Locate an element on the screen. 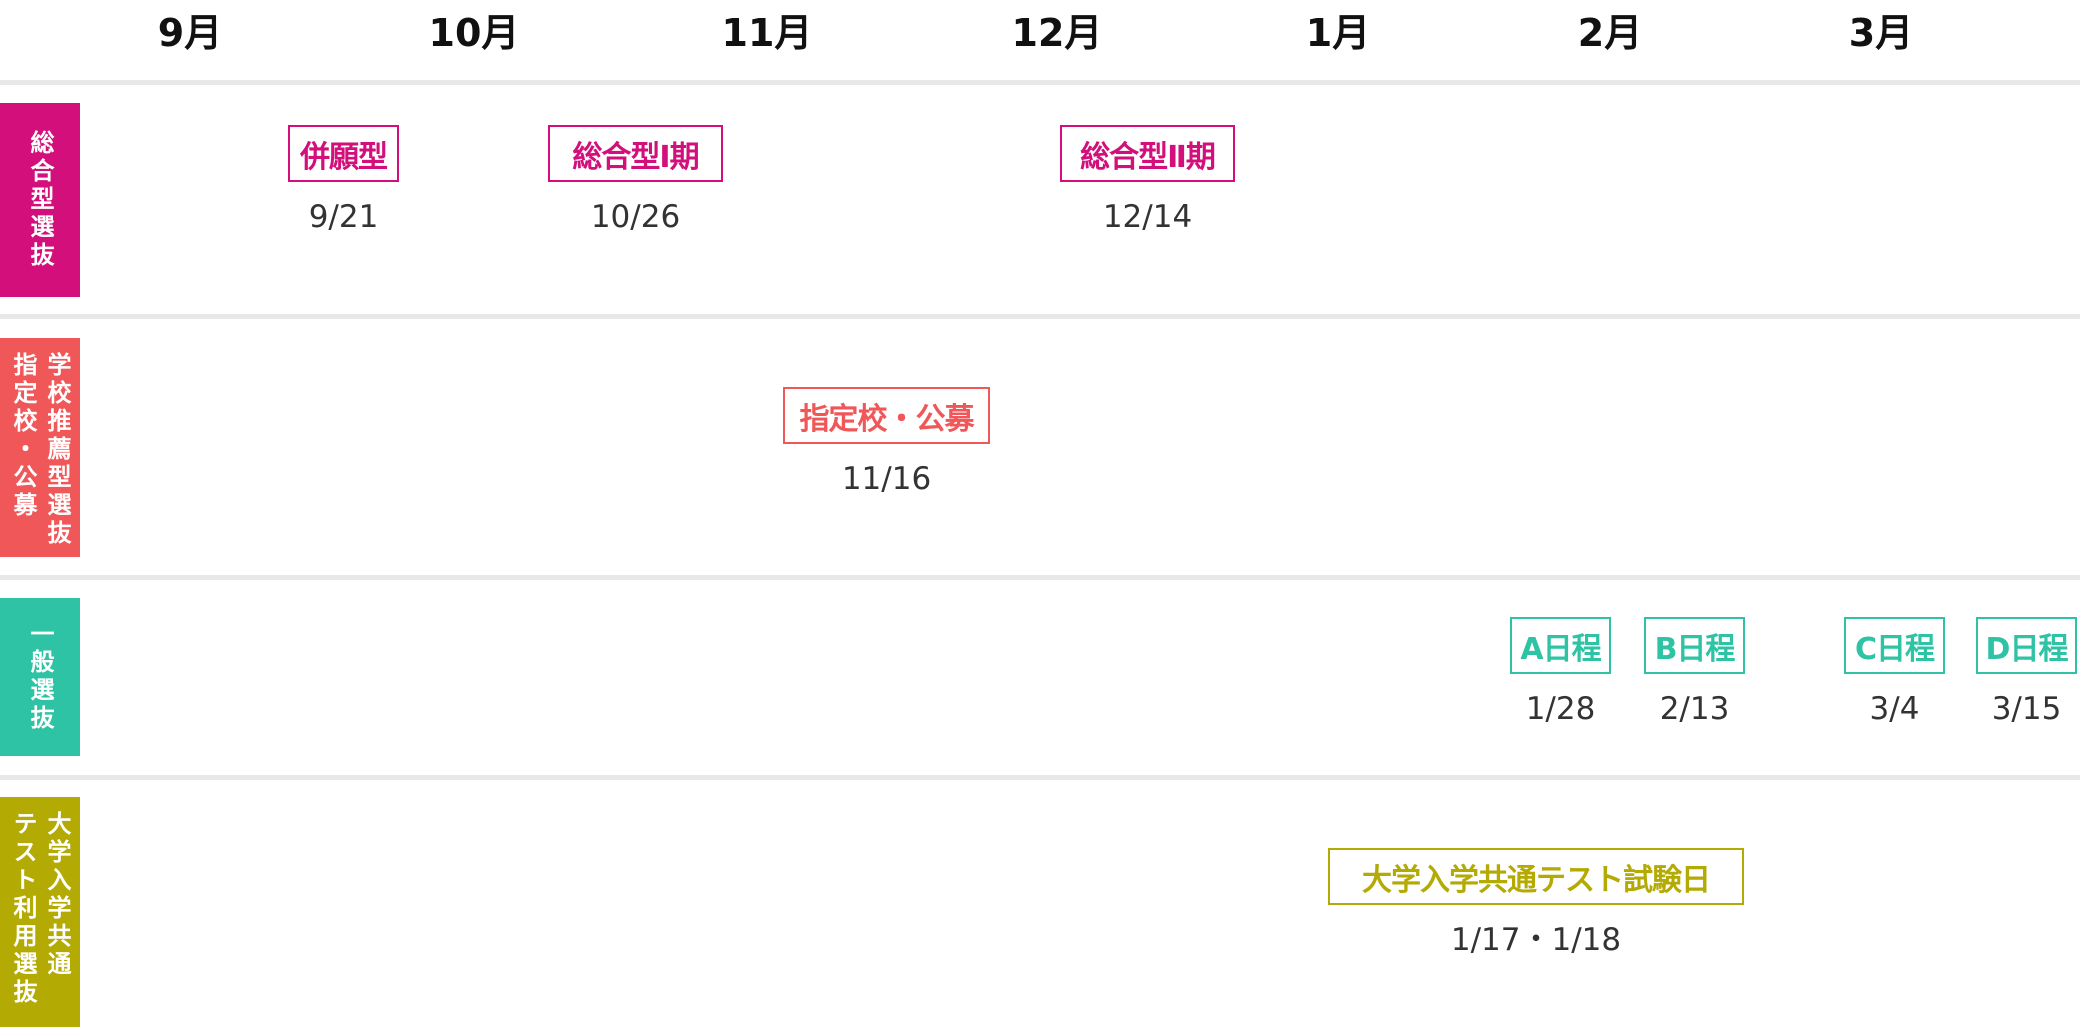  category-label-ippan: 一般選抜 is located at coordinates (40, 677).